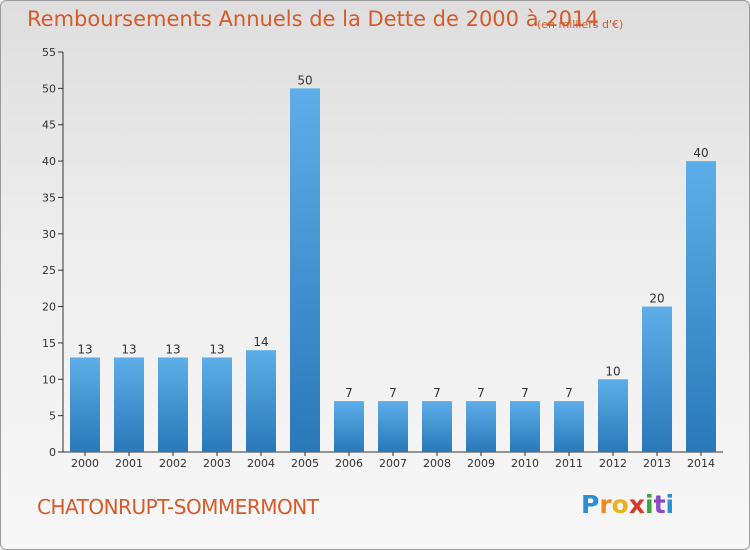 Image resolution: width=750 pixels, height=550 pixels. Describe the element at coordinates (657, 463) in the screenshot. I see `x-tick-label: 2013` at that location.